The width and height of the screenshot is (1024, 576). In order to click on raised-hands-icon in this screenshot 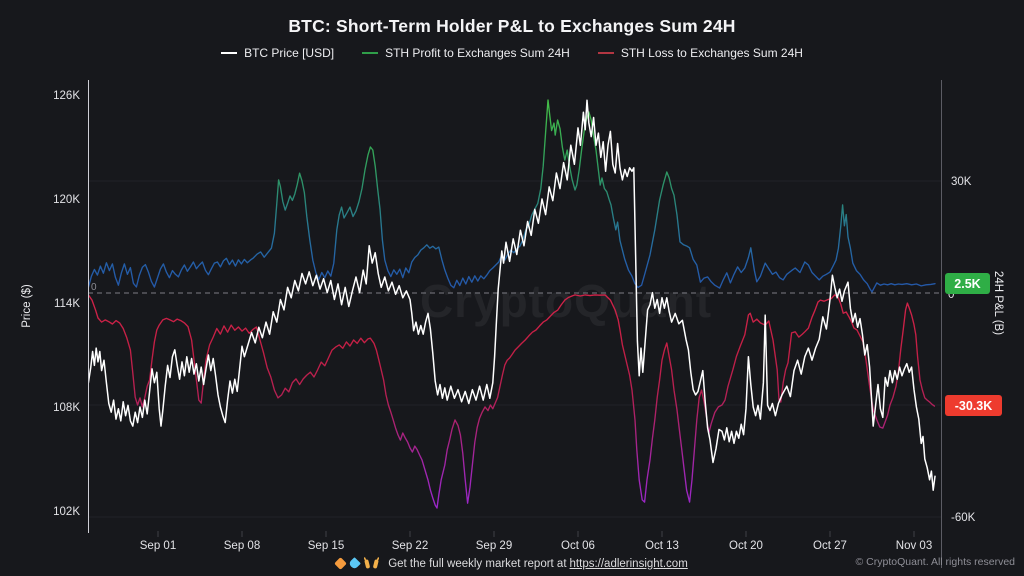, I will do `click(372, 563)`.